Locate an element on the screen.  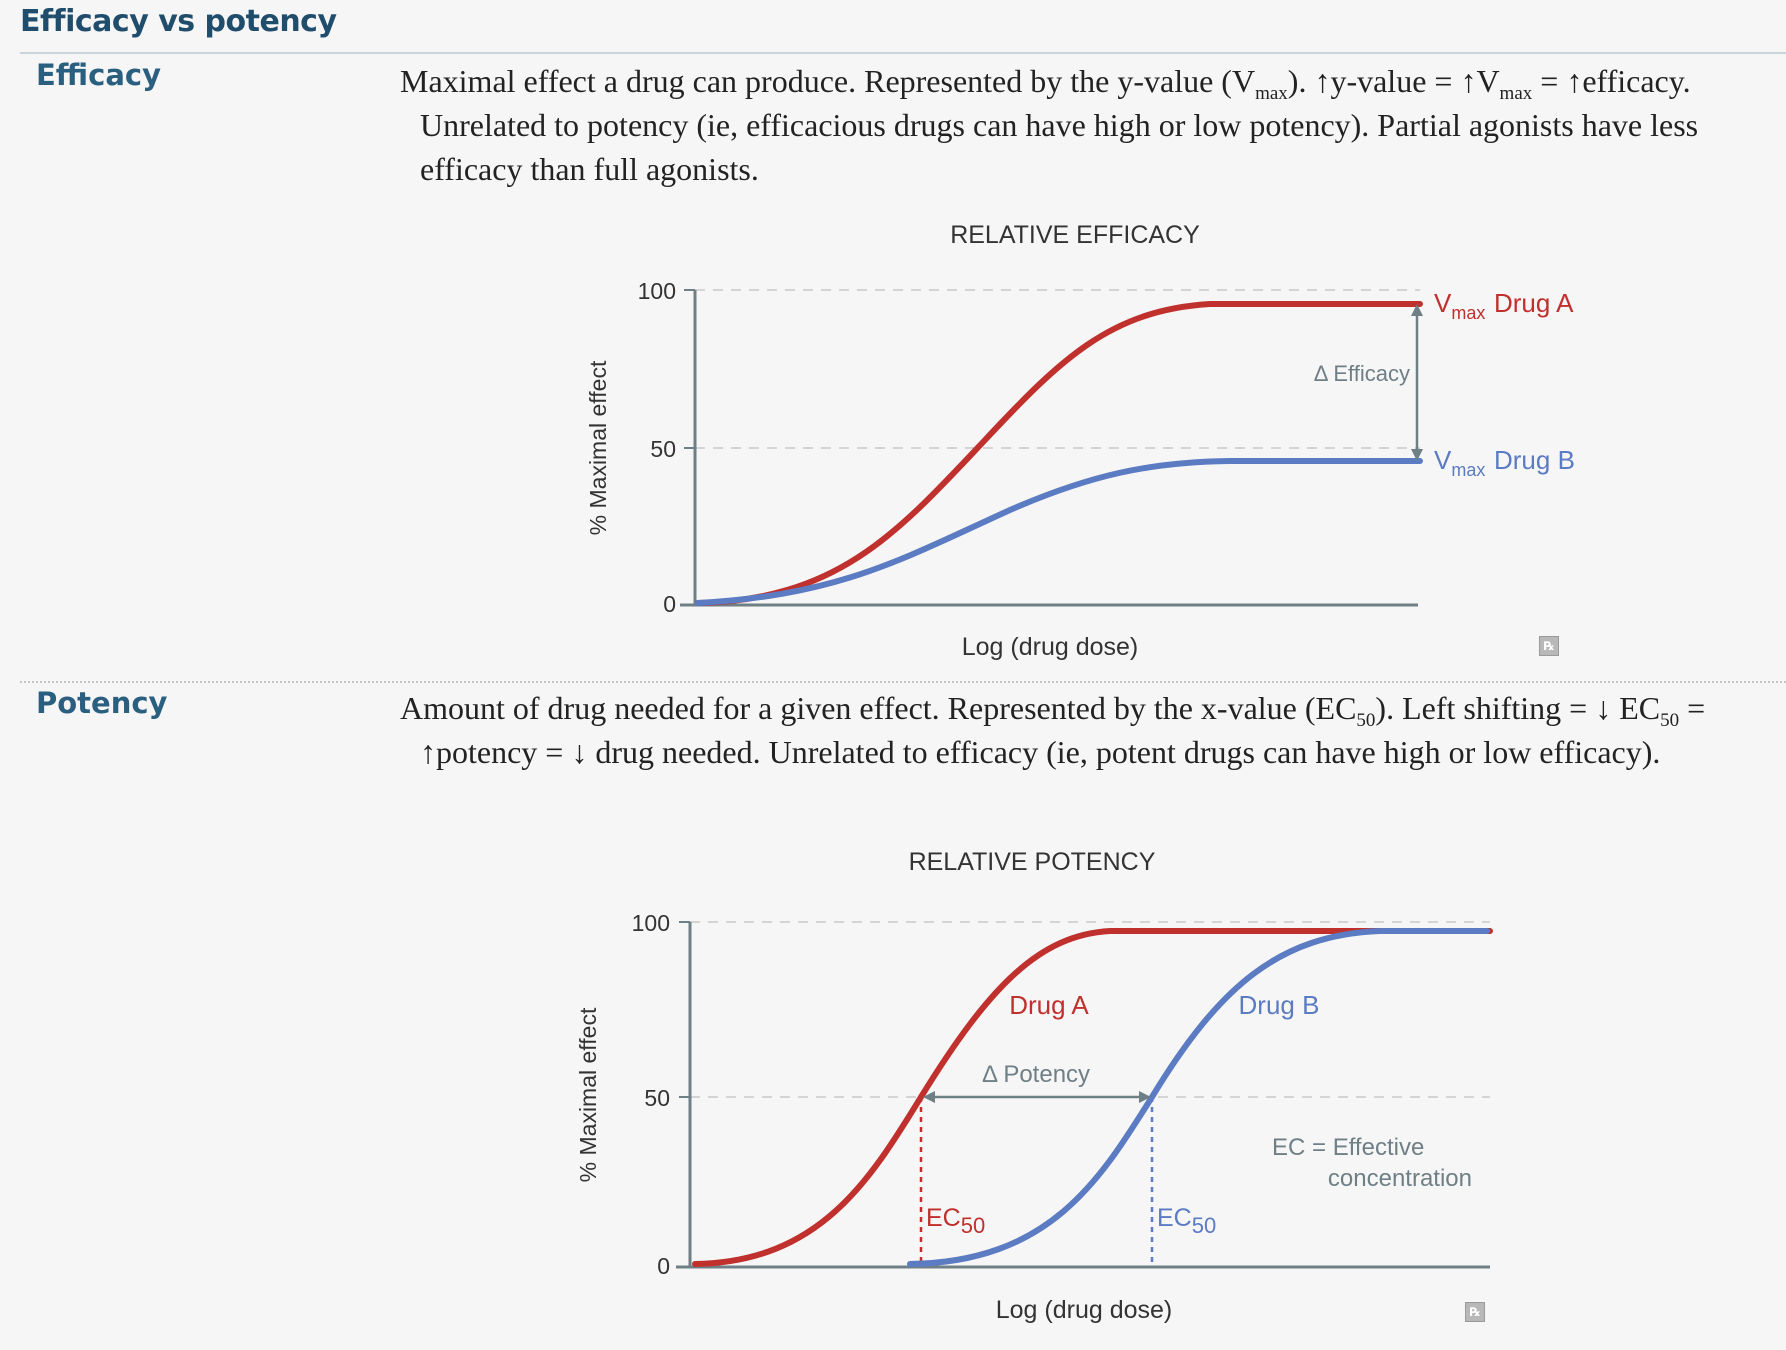
ec-definition-line-2: concentration is located at coordinates (1400, 1178).